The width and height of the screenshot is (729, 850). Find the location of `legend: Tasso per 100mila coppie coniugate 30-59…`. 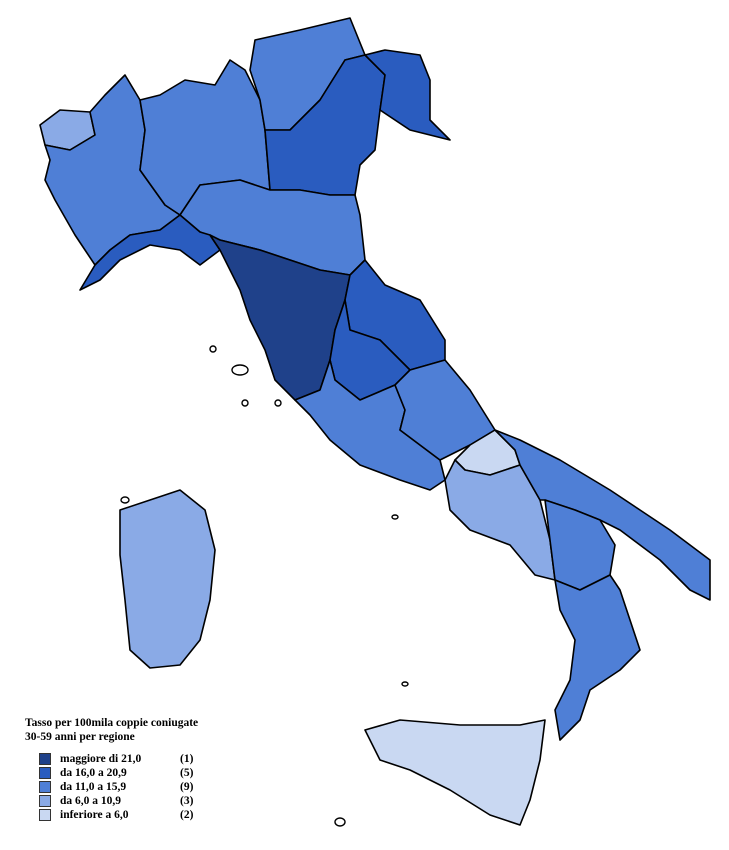

legend: Tasso per 100mila coppie coniugate 30-59… is located at coordinates (111, 769).